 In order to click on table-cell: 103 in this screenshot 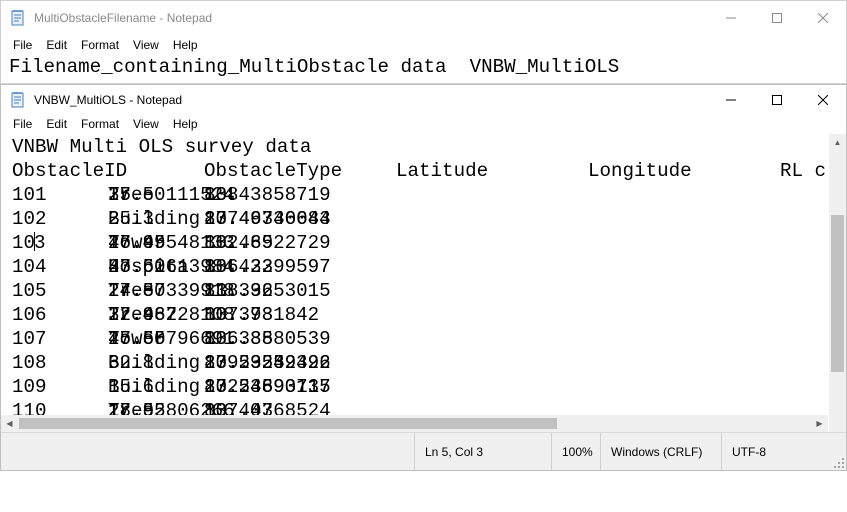, I will do `click(29, 243)`.